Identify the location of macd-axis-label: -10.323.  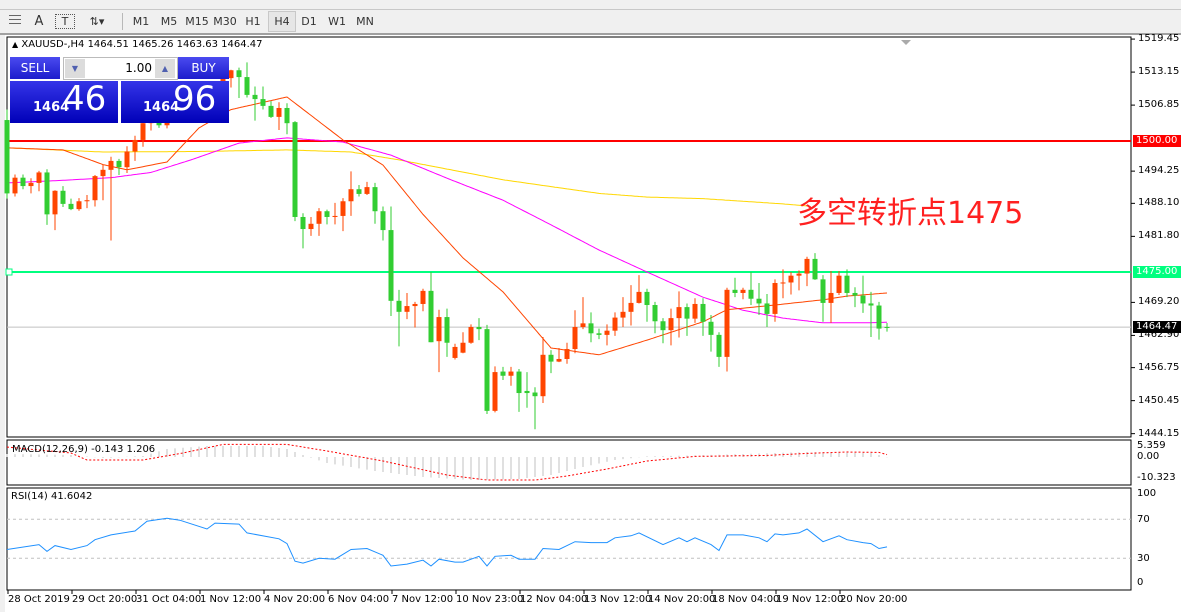
(1156, 477).